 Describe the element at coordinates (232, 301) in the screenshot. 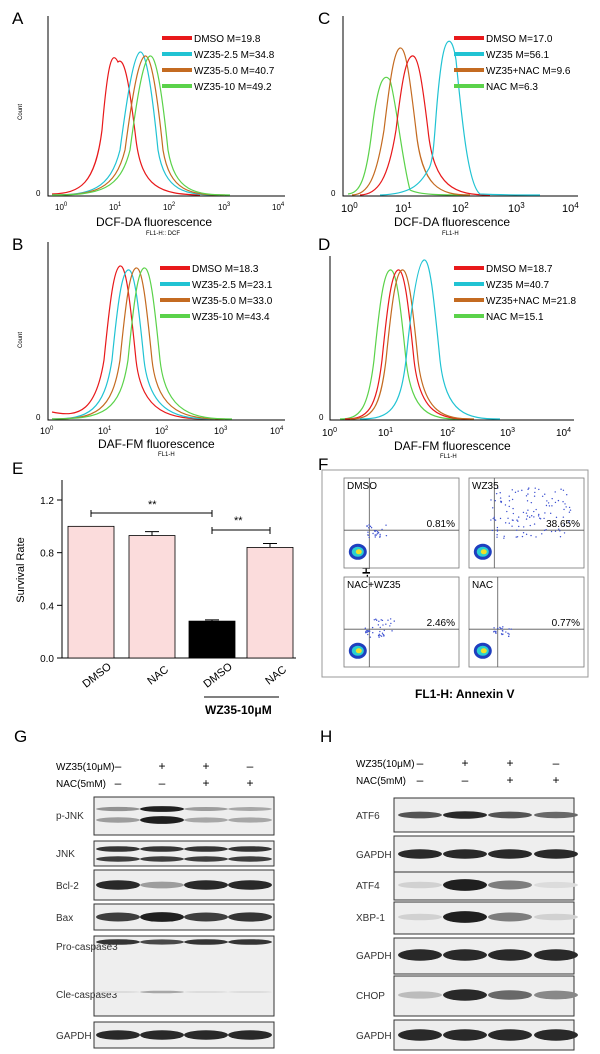

I see `legend-label-b-2: WZ35-5.0 M=33.0` at that location.